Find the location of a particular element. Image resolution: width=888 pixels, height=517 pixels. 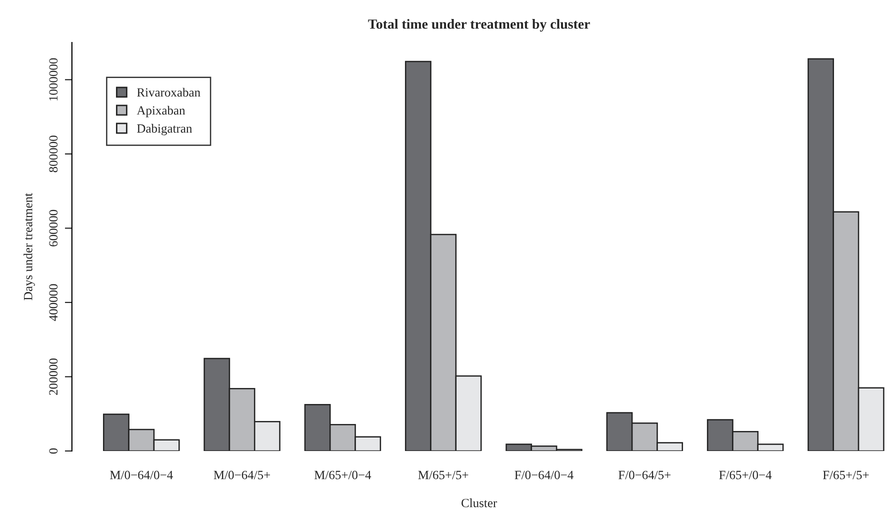

x-tick-label: M/0−64/0−4 is located at coordinates (141, 475).